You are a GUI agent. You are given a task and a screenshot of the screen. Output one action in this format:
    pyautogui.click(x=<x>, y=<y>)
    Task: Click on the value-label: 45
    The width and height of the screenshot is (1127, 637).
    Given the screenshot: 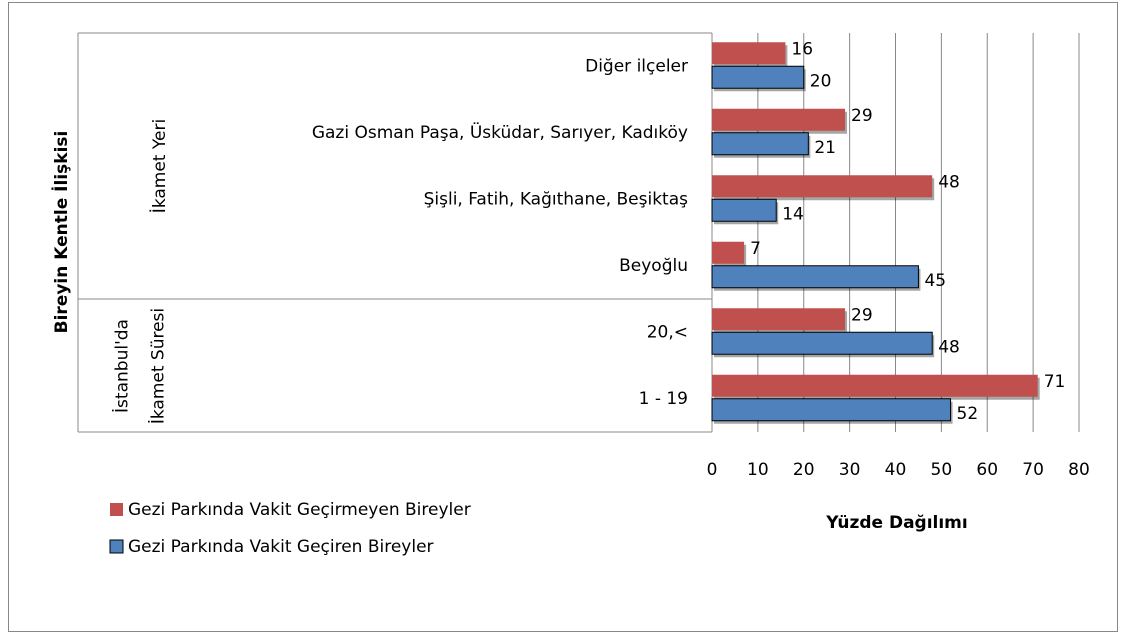 What is the action you would take?
    pyautogui.click(x=935, y=281)
    